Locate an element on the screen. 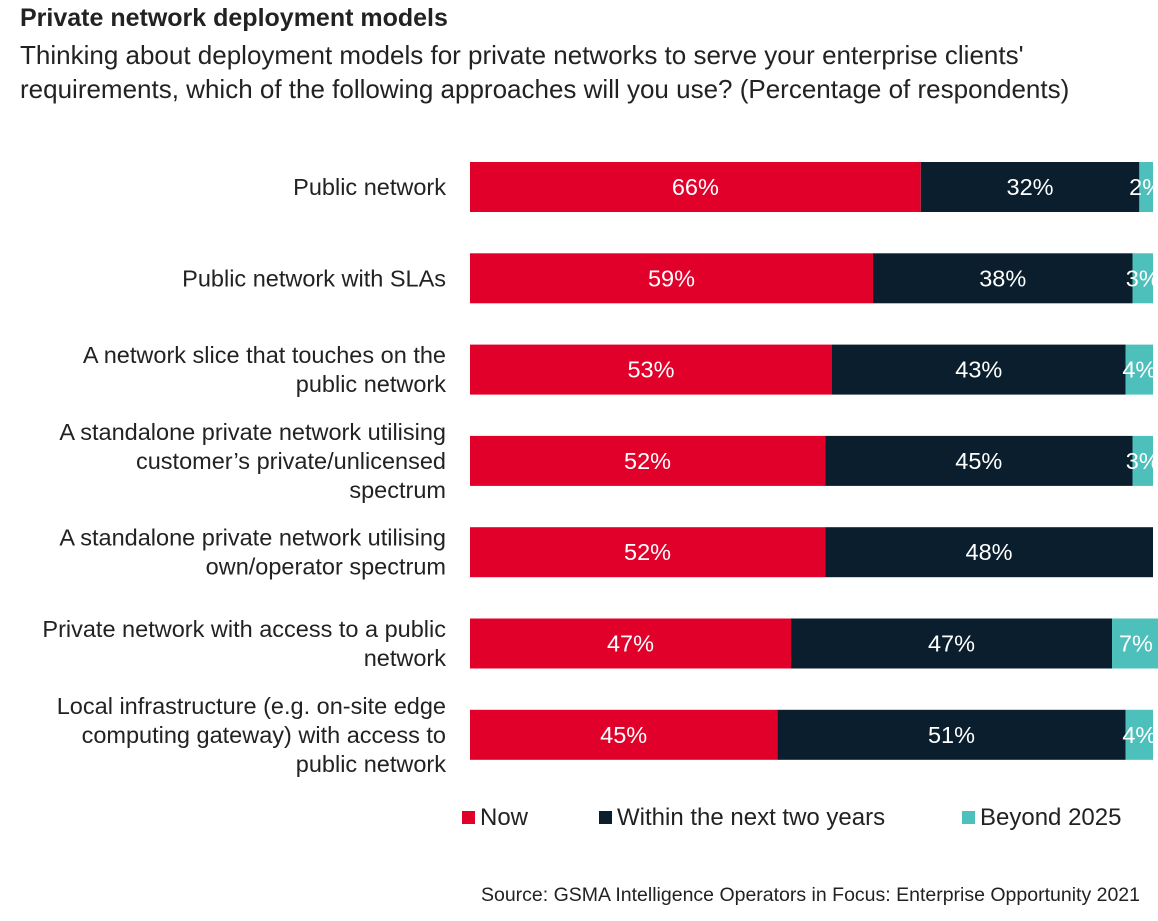 Image resolution: width=1158 pixels, height=921 pixels. data-label-now: 45% is located at coordinates (623, 735).